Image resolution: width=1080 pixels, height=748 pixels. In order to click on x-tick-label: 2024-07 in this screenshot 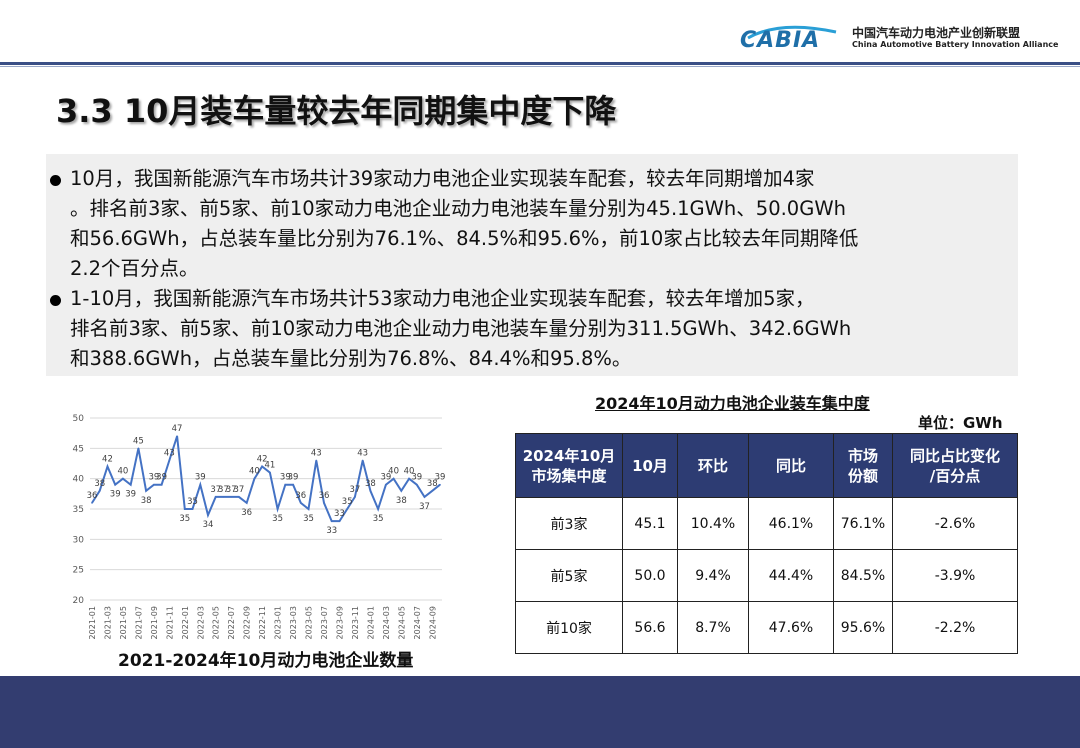, I will do `click(417, 622)`.